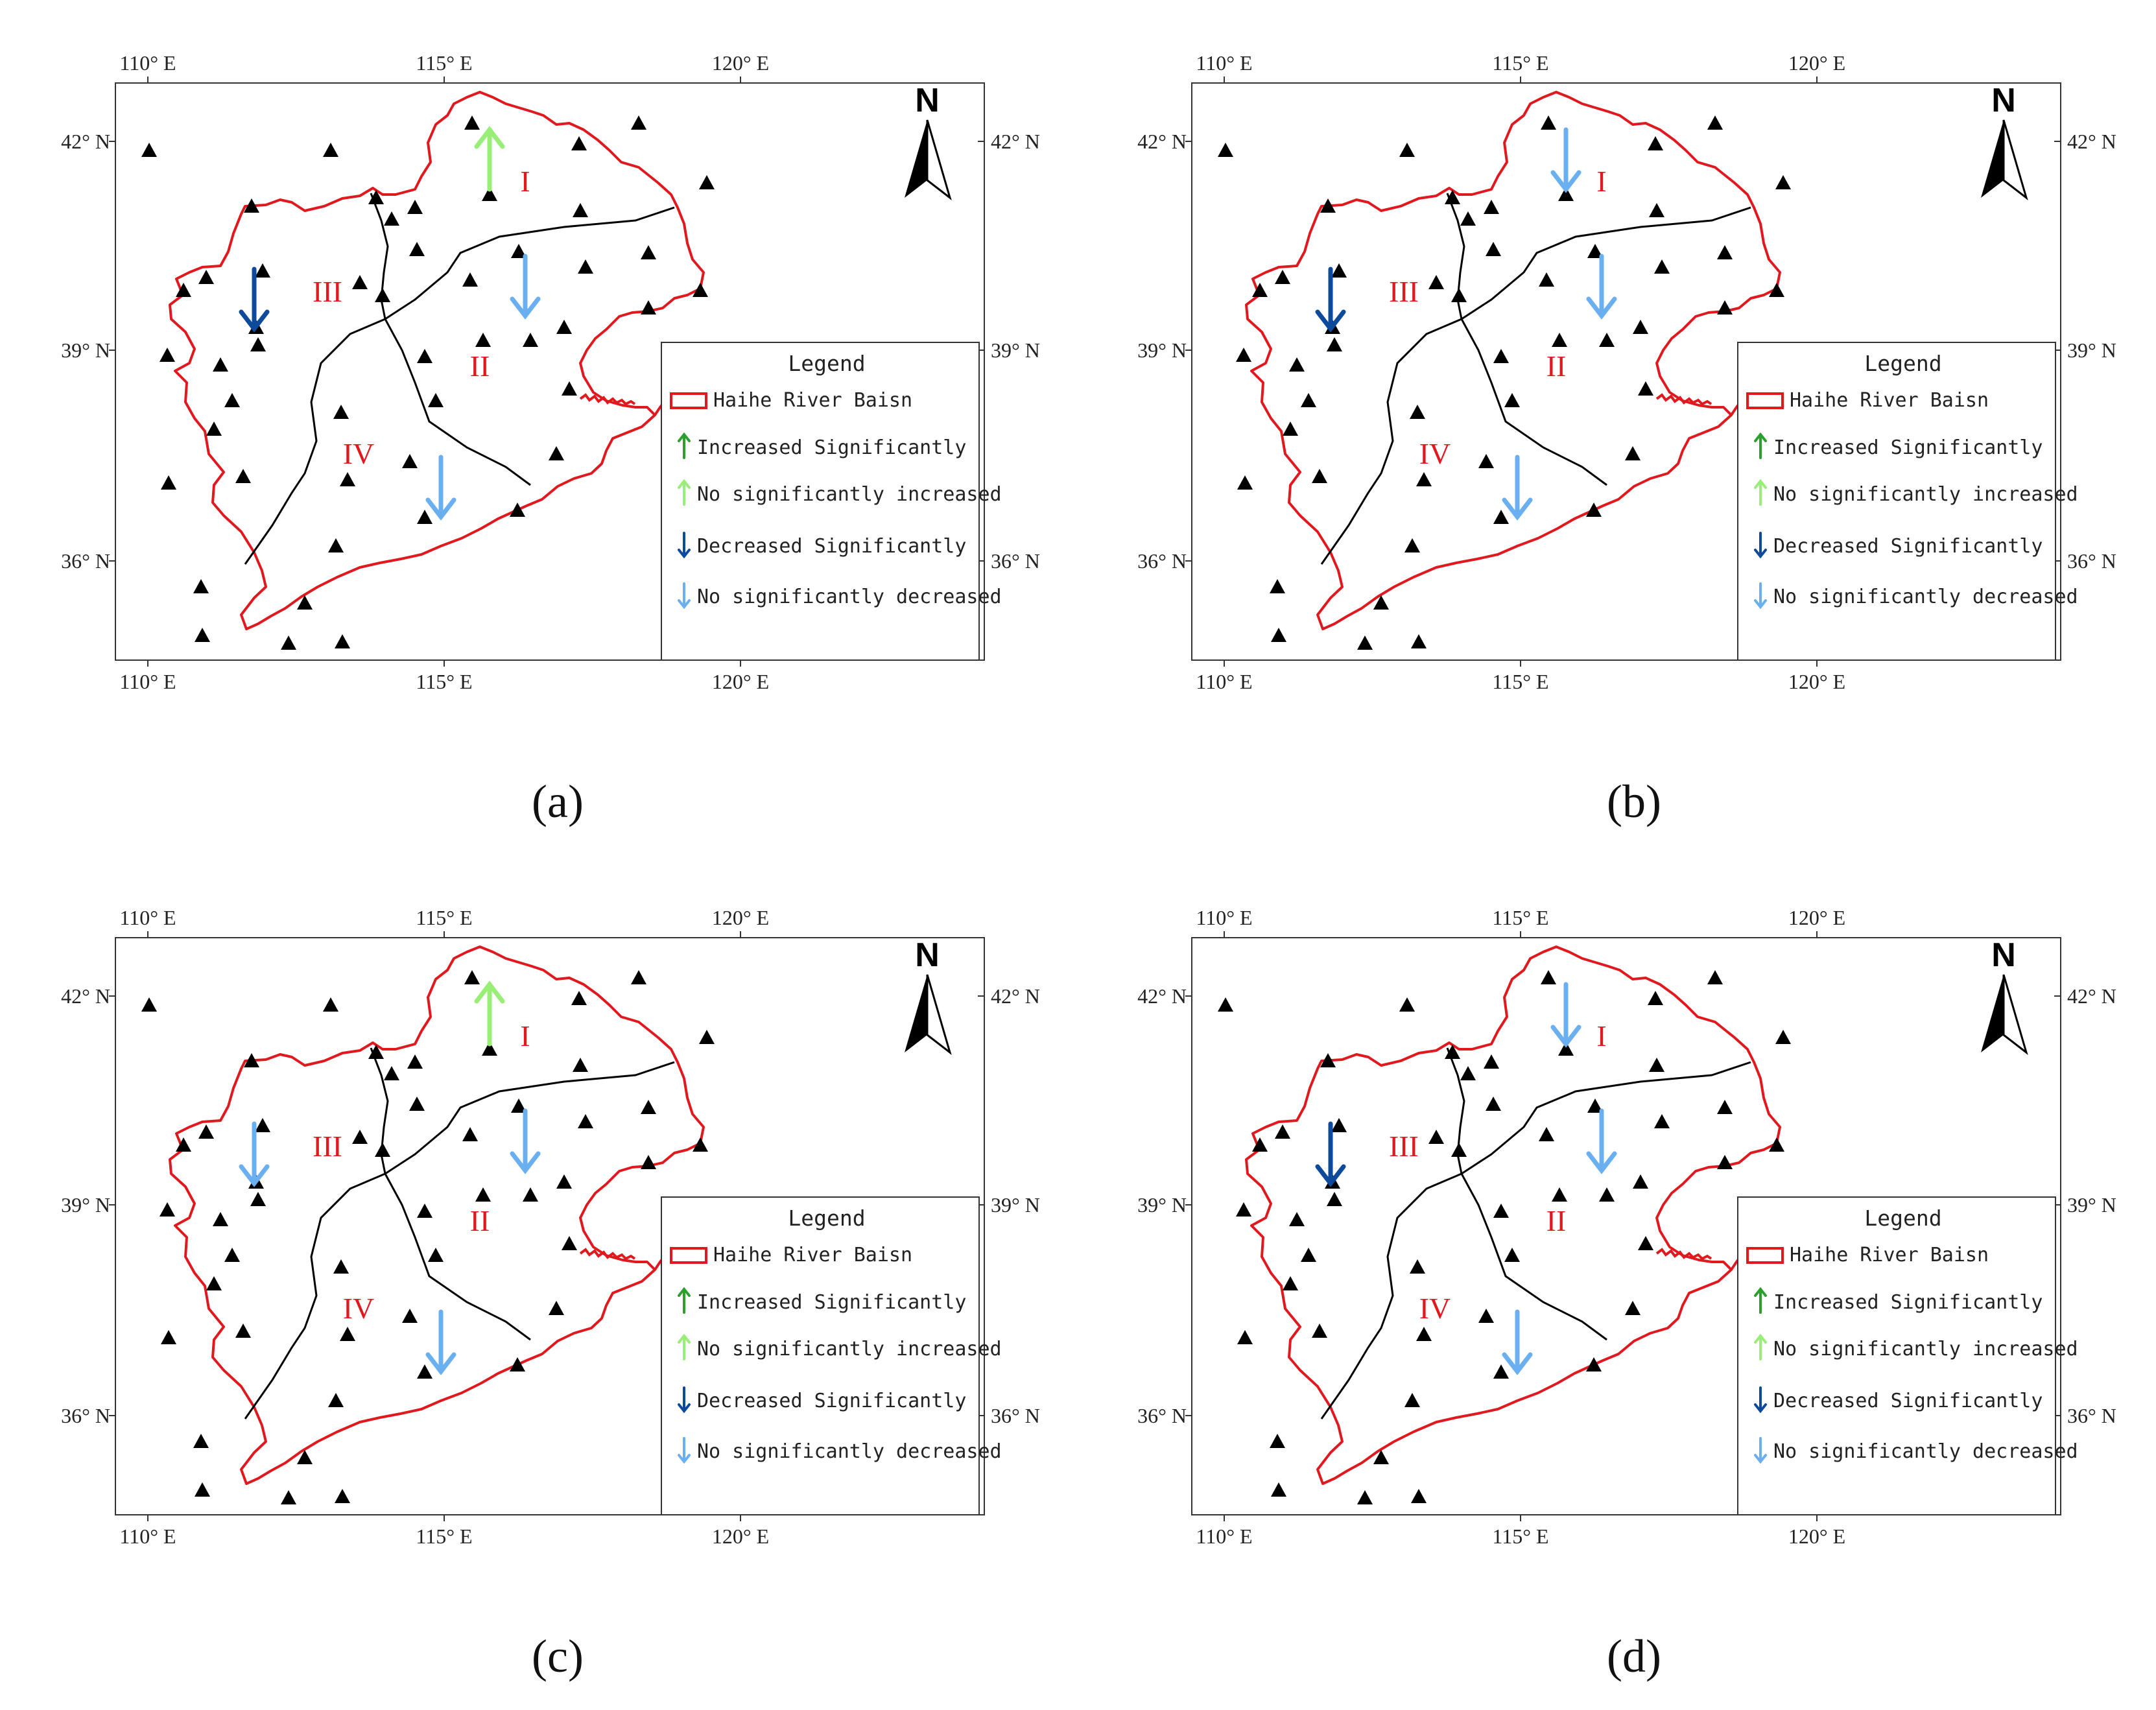 Image resolution: width=2156 pixels, height=1710 pixels. What do you see at coordinates (444, 63) in the screenshot?
I see `lon-label-top: 115° E` at bounding box center [444, 63].